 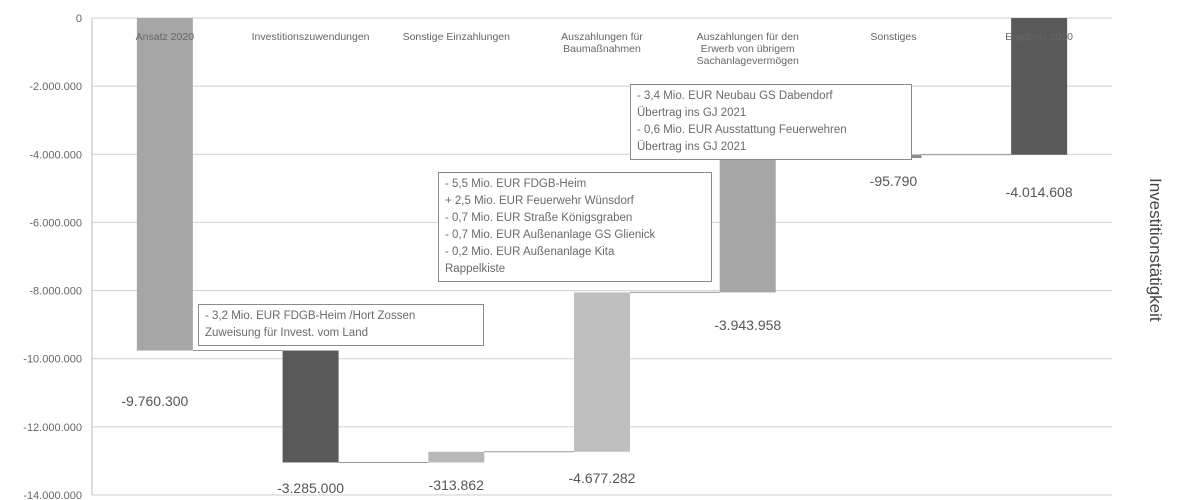 What do you see at coordinates (154, 401) in the screenshot?
I see `data-label: -9.760.300` at bounding box center [154, 401].